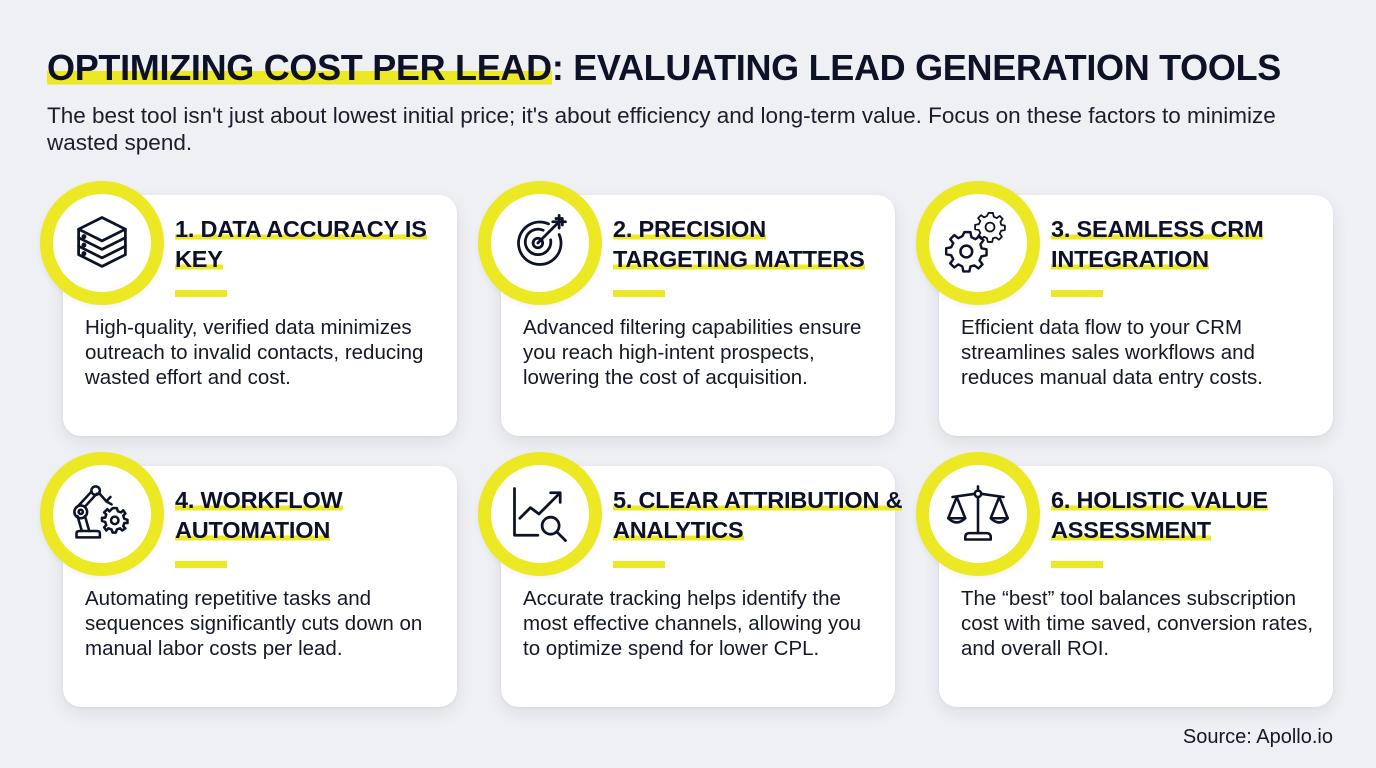 The height and width of the screenshot is (768, 1376). What do you see at coordinates (739, 244) in the screenshot?
I see `card-title: 2. PRECISION TARGETING MATTERS` at bounding box center [739, 244].